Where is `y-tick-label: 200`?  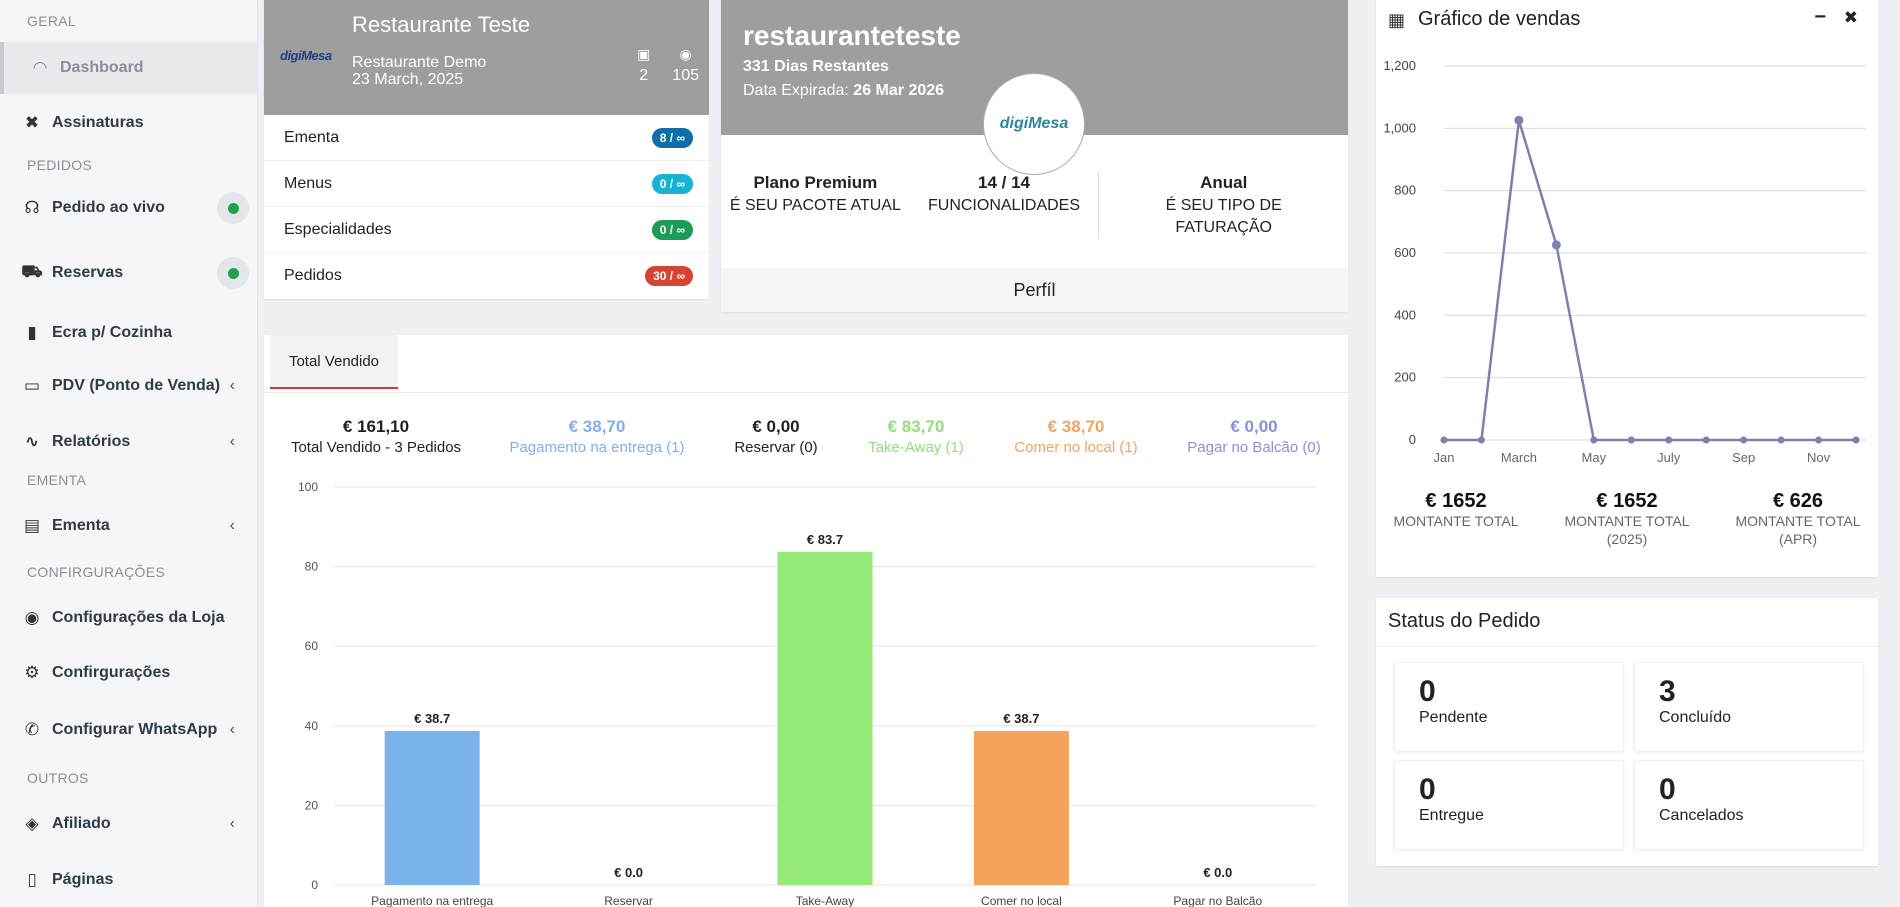 y-tick-label: 200 is located at coordinates (1405, 377).